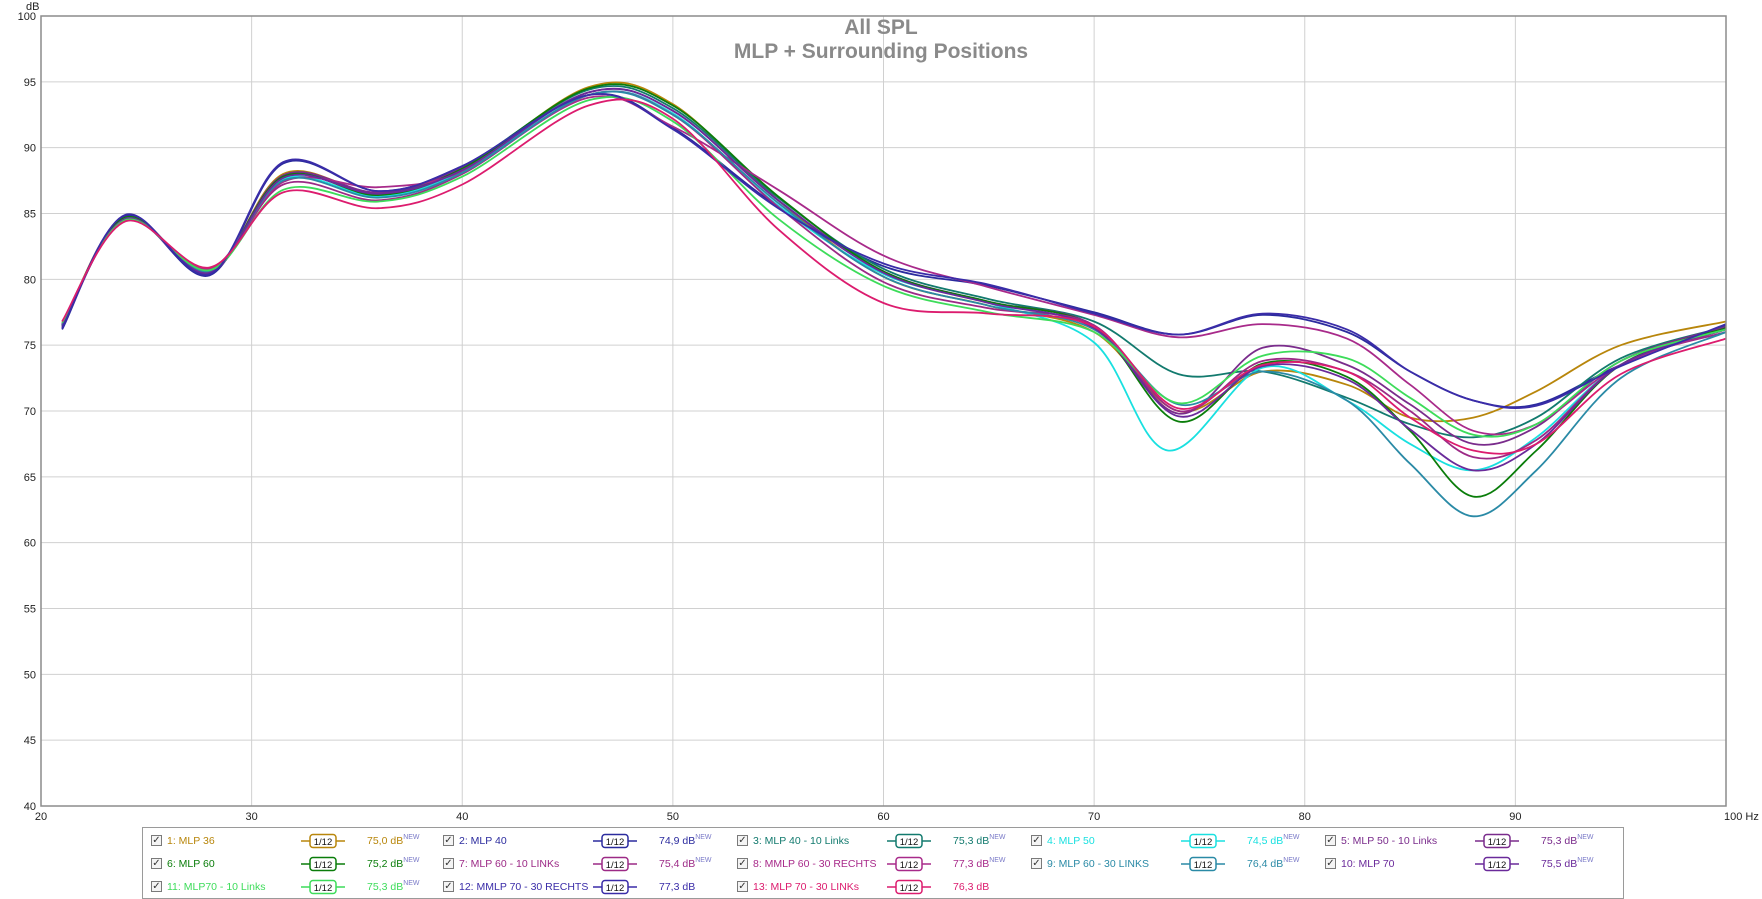  I want to click on legend-item-label: 2: MLP 40, so click(483, 841).